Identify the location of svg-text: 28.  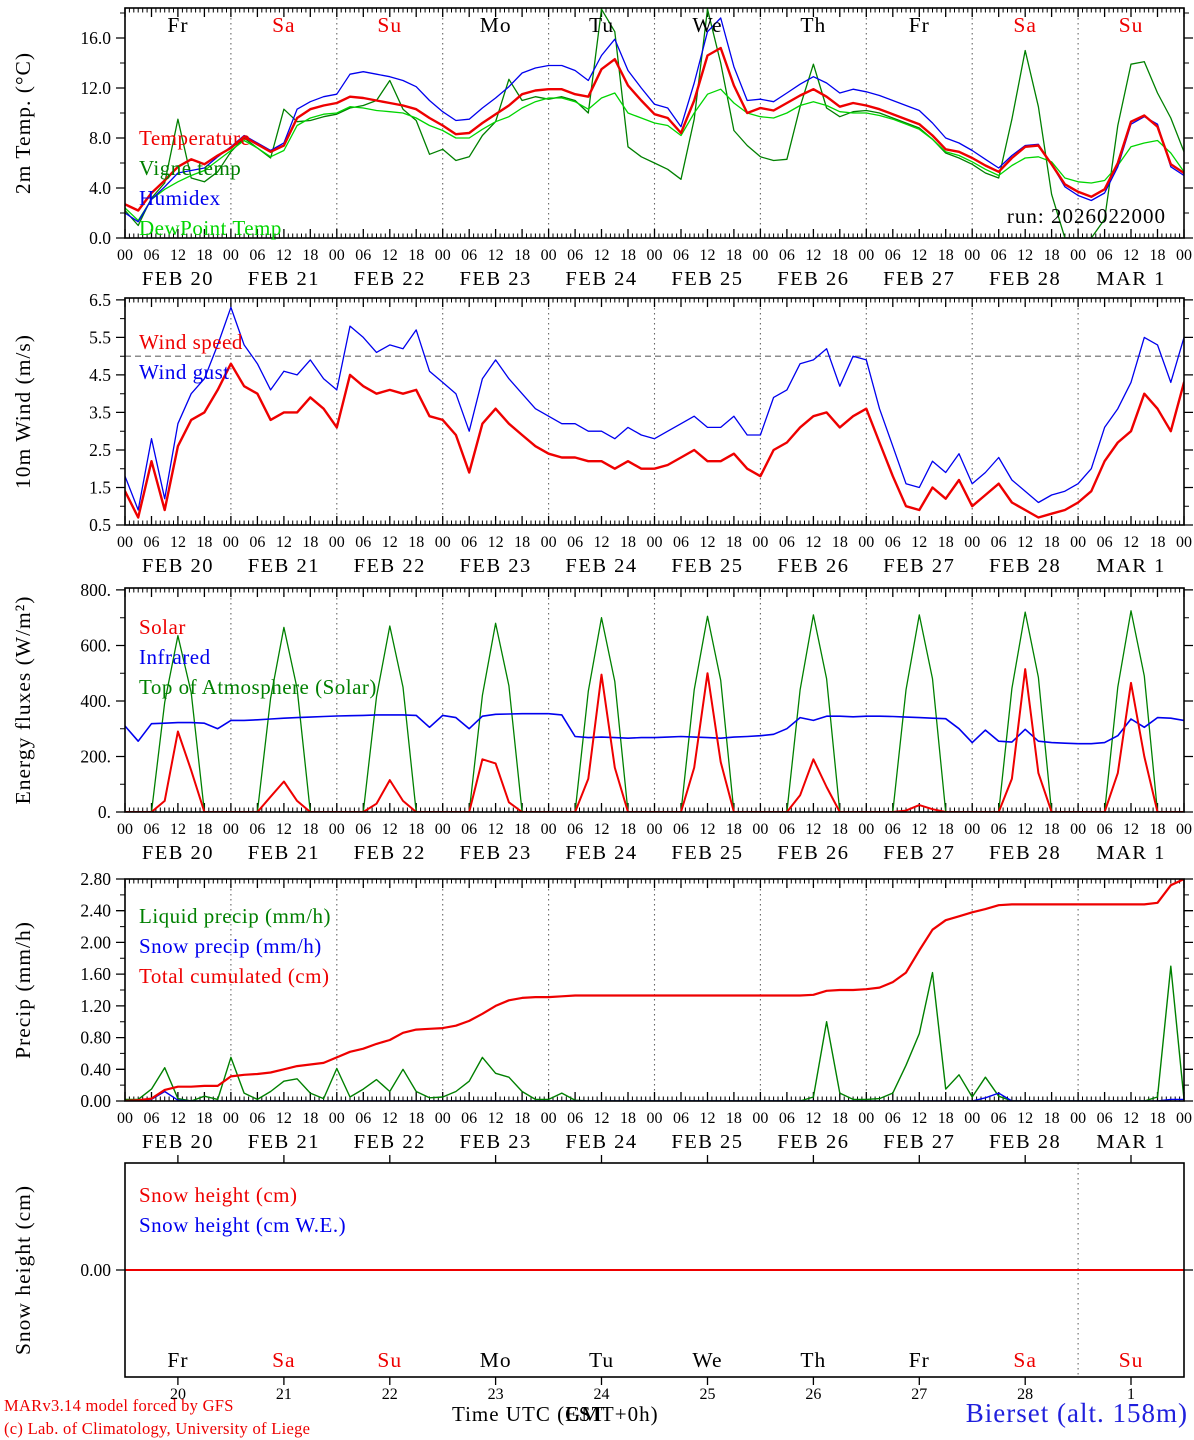
(1025, 1394).